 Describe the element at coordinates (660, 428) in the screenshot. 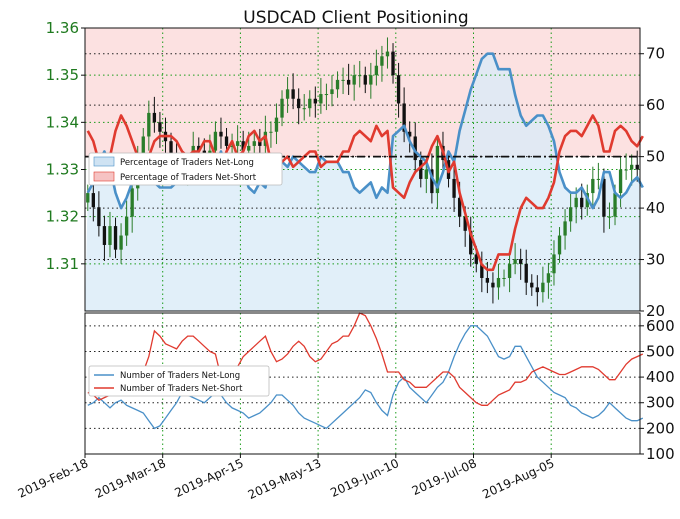

I see `bottom-axis-tick-label: 200` at that location.